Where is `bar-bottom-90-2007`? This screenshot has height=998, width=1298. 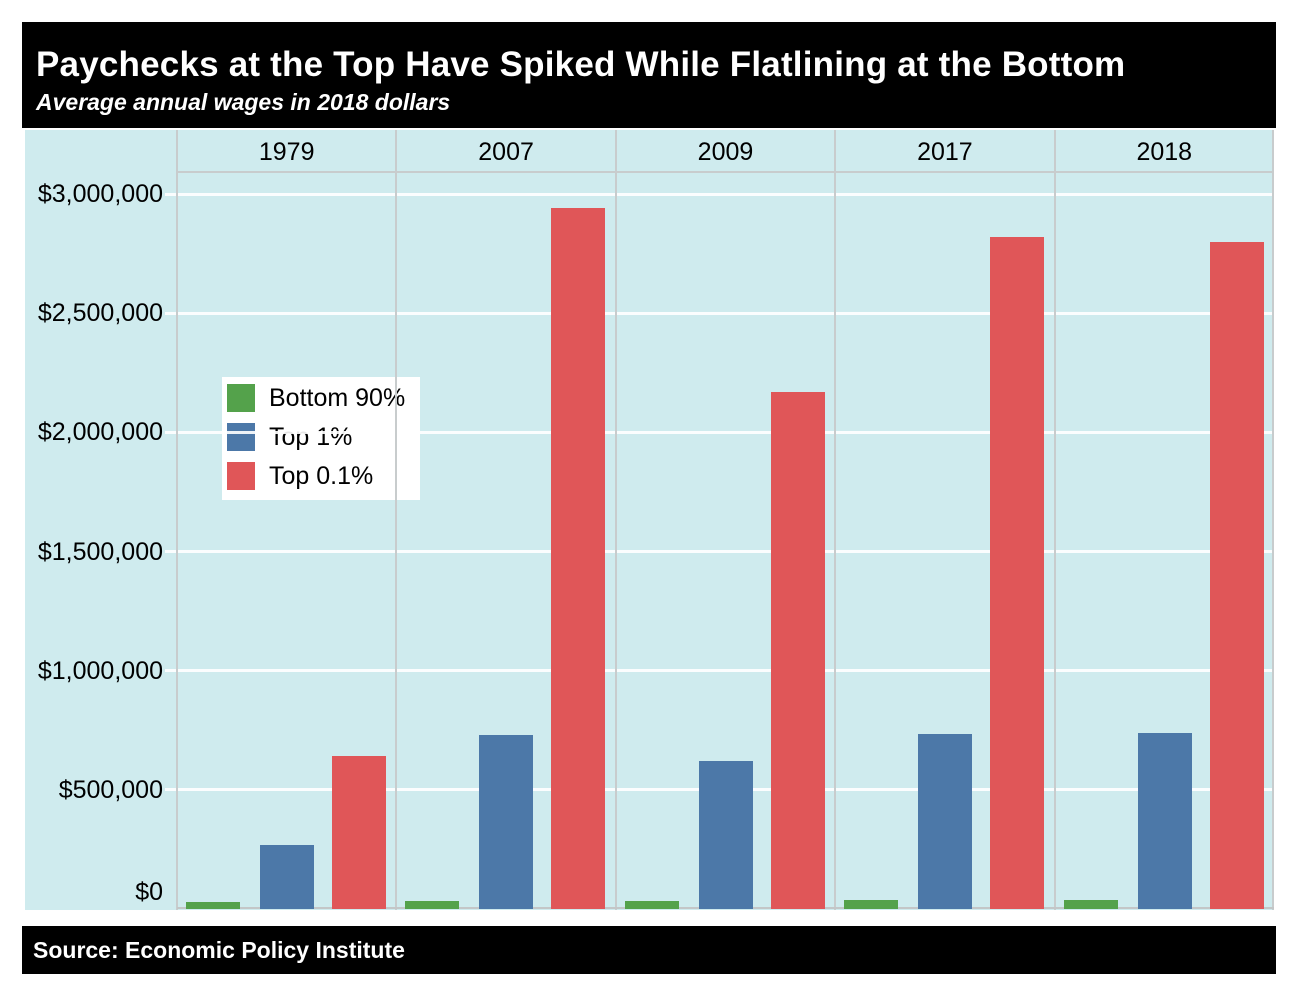
bar-bottom-90-2007 is located at coordinates (432, 904).